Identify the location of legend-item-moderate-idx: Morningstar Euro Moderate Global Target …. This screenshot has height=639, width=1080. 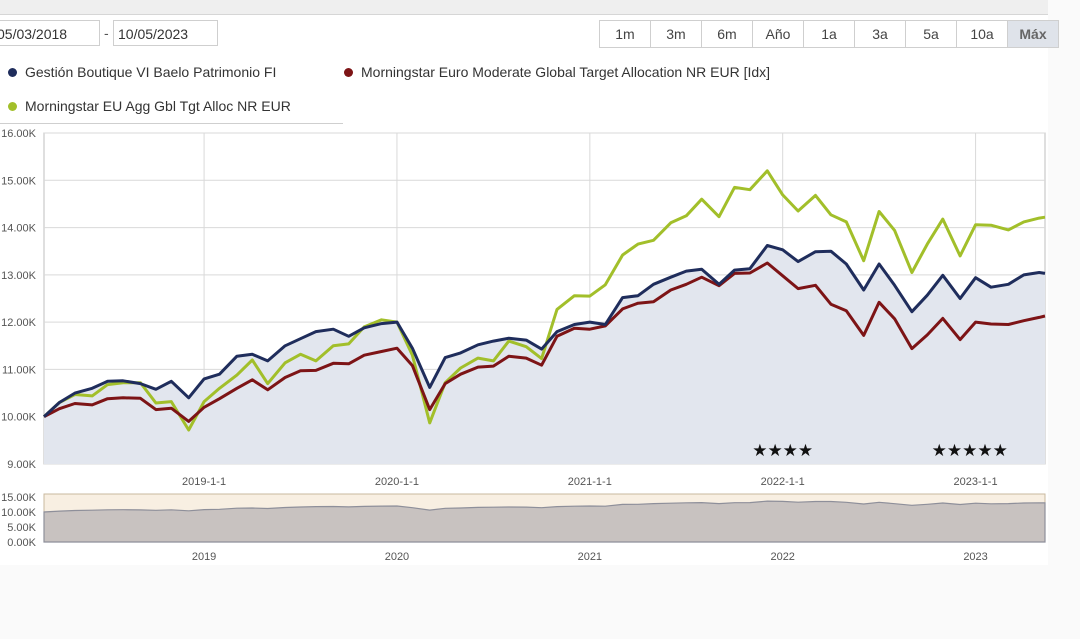
(557, 72).